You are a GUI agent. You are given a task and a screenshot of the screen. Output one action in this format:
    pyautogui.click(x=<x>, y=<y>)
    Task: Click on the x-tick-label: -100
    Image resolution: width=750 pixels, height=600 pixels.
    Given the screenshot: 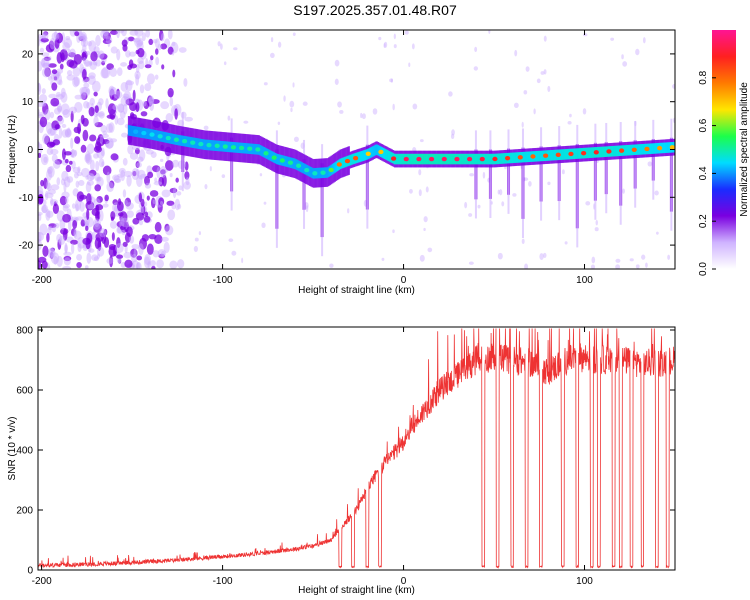 What is the action you would take?
    pyautogui.click(x=223, y=280)
    